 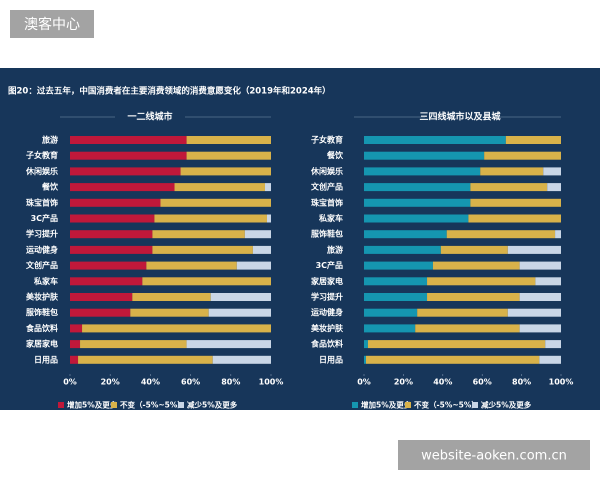 I want to click on category-label: 3C产品, so click(x=329, y=265).